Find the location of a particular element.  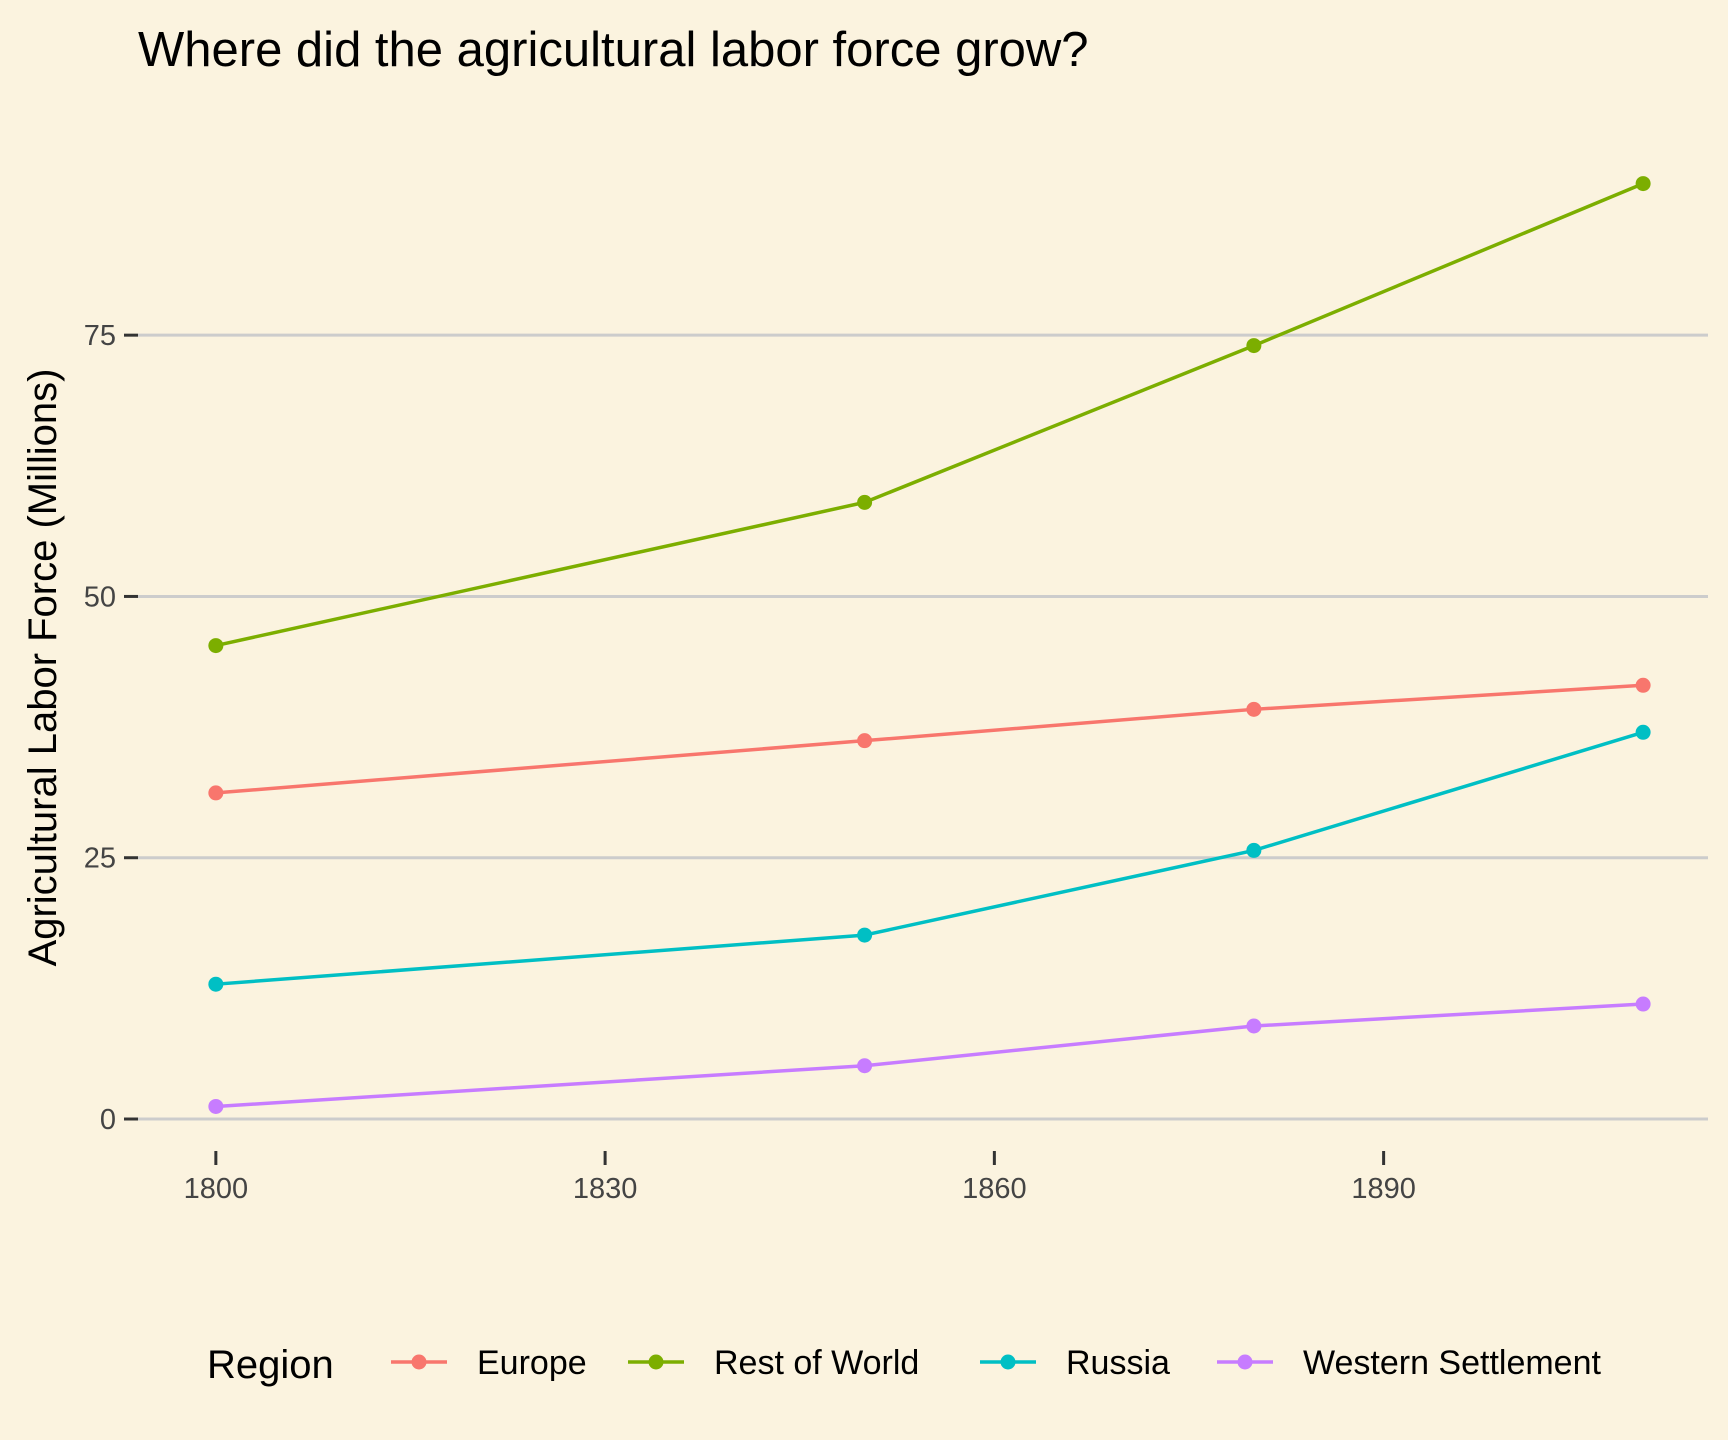

legend-item-russia: Russia is located at coordinates (1075, 1363).